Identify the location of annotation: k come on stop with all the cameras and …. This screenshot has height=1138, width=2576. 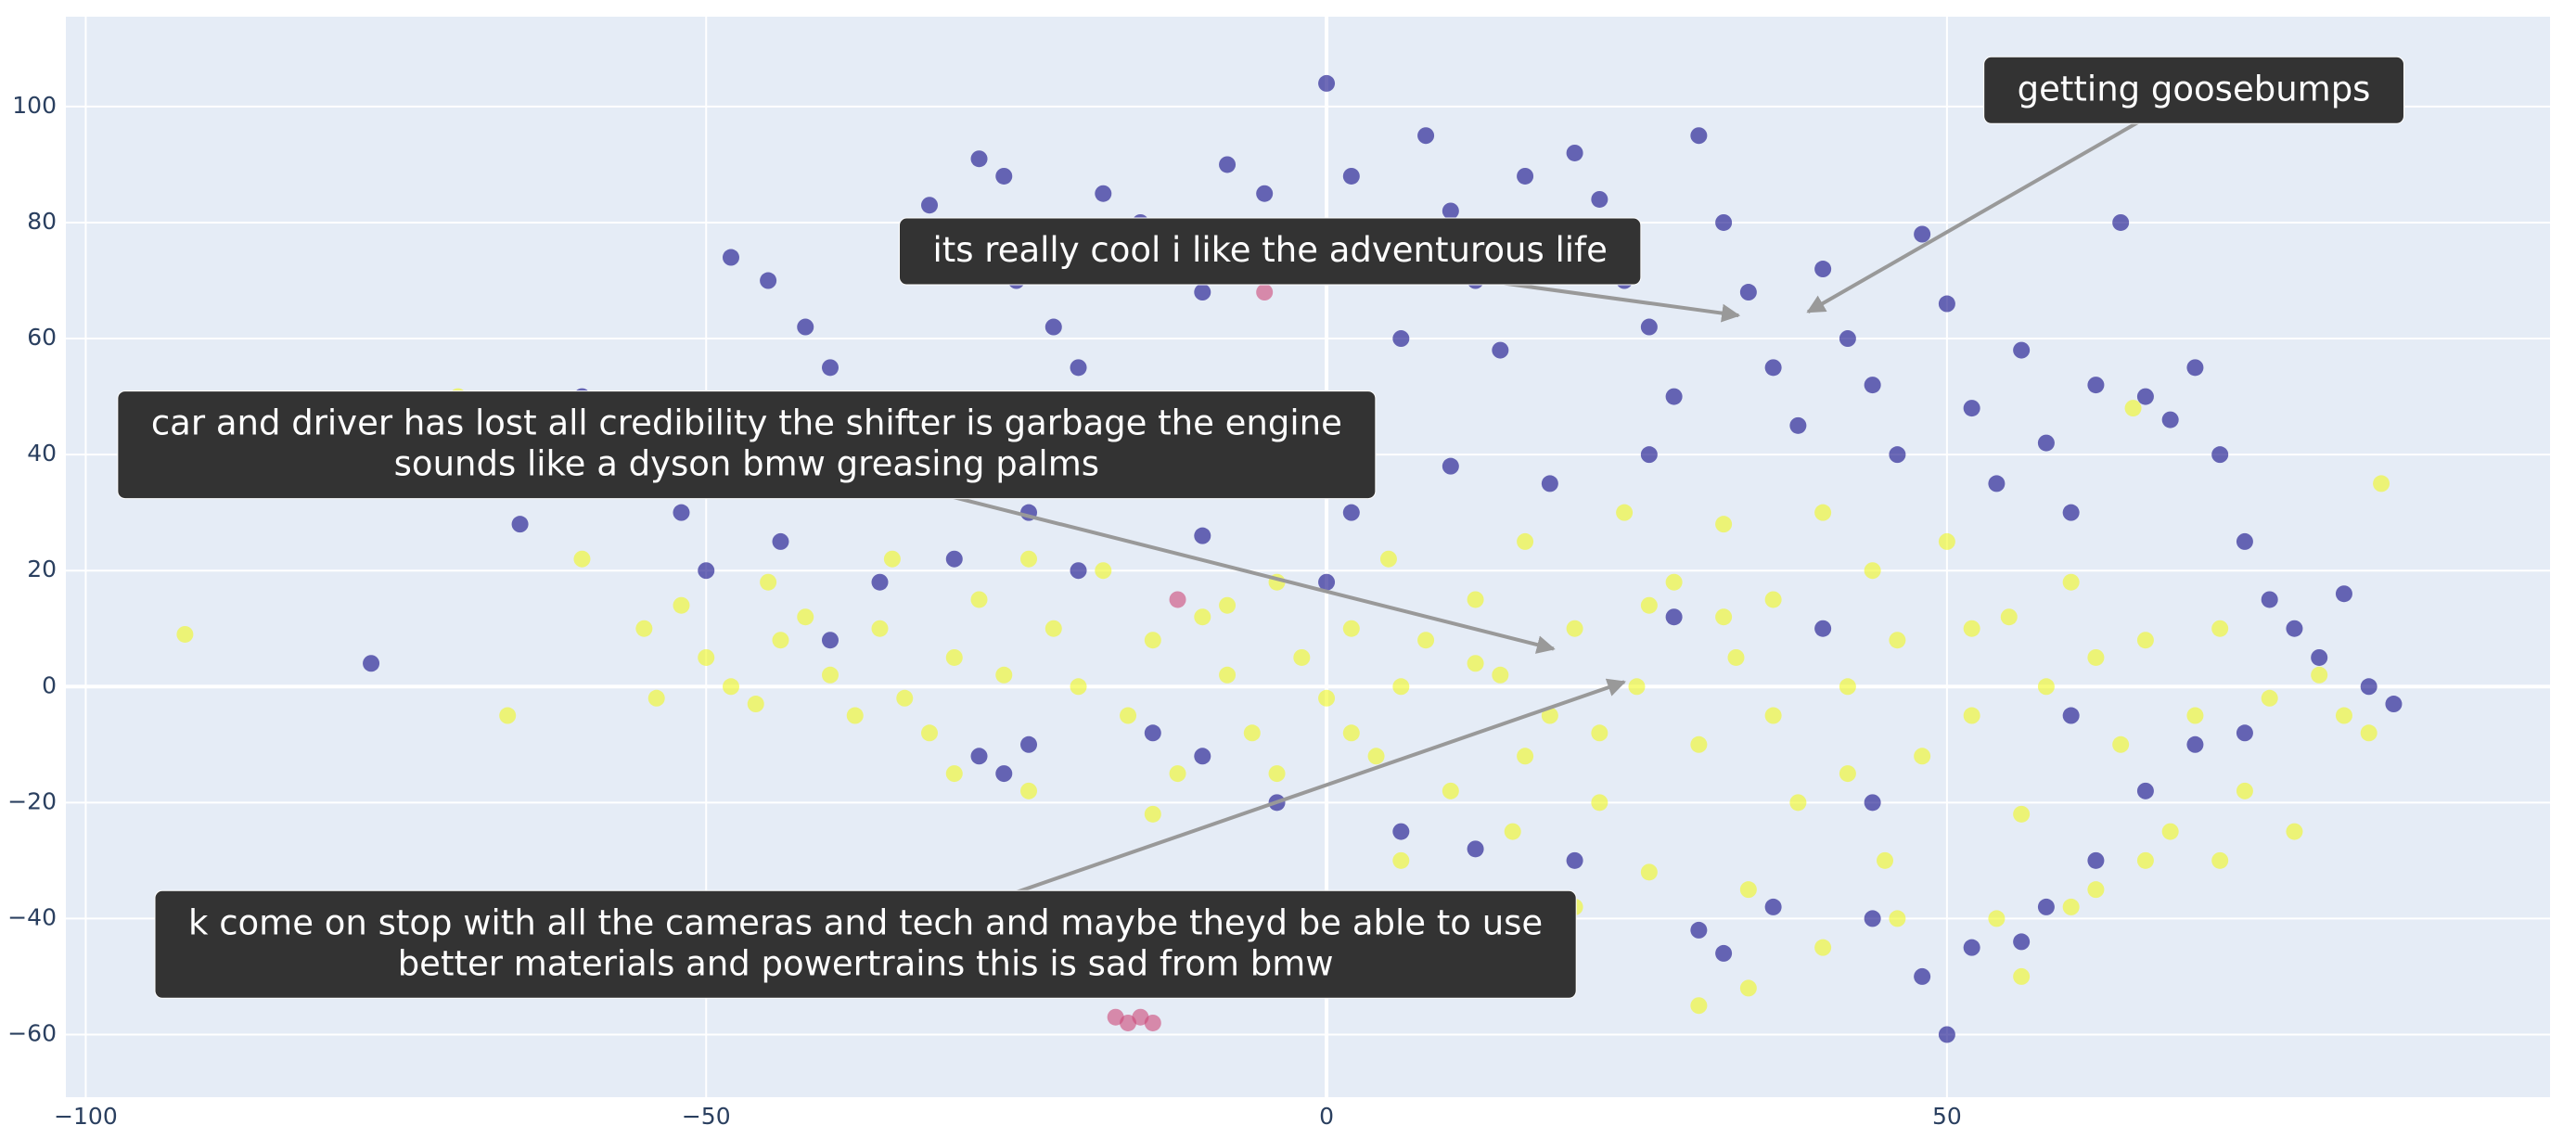
(865, 944).